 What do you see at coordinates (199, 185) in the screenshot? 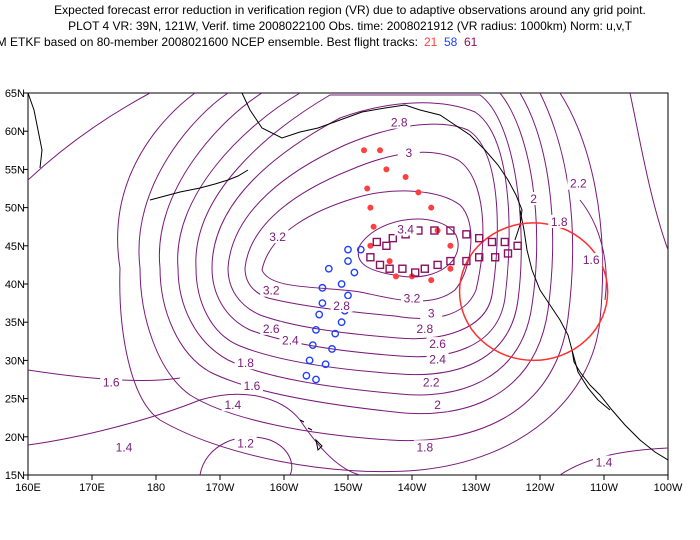
I see `aleutian-islands` at bounding box center [199, 185].